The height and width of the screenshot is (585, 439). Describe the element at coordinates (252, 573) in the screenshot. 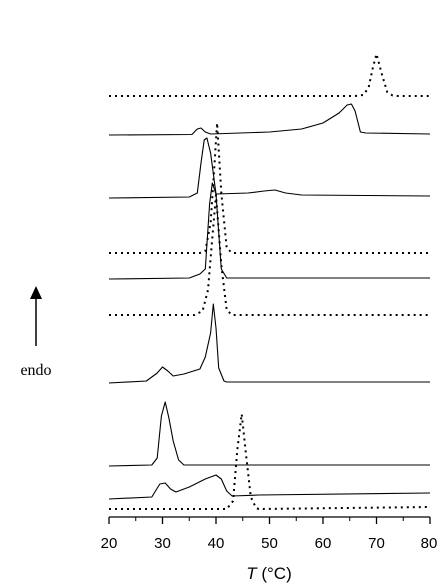

I see `x-axis-symbol: T` at that location.